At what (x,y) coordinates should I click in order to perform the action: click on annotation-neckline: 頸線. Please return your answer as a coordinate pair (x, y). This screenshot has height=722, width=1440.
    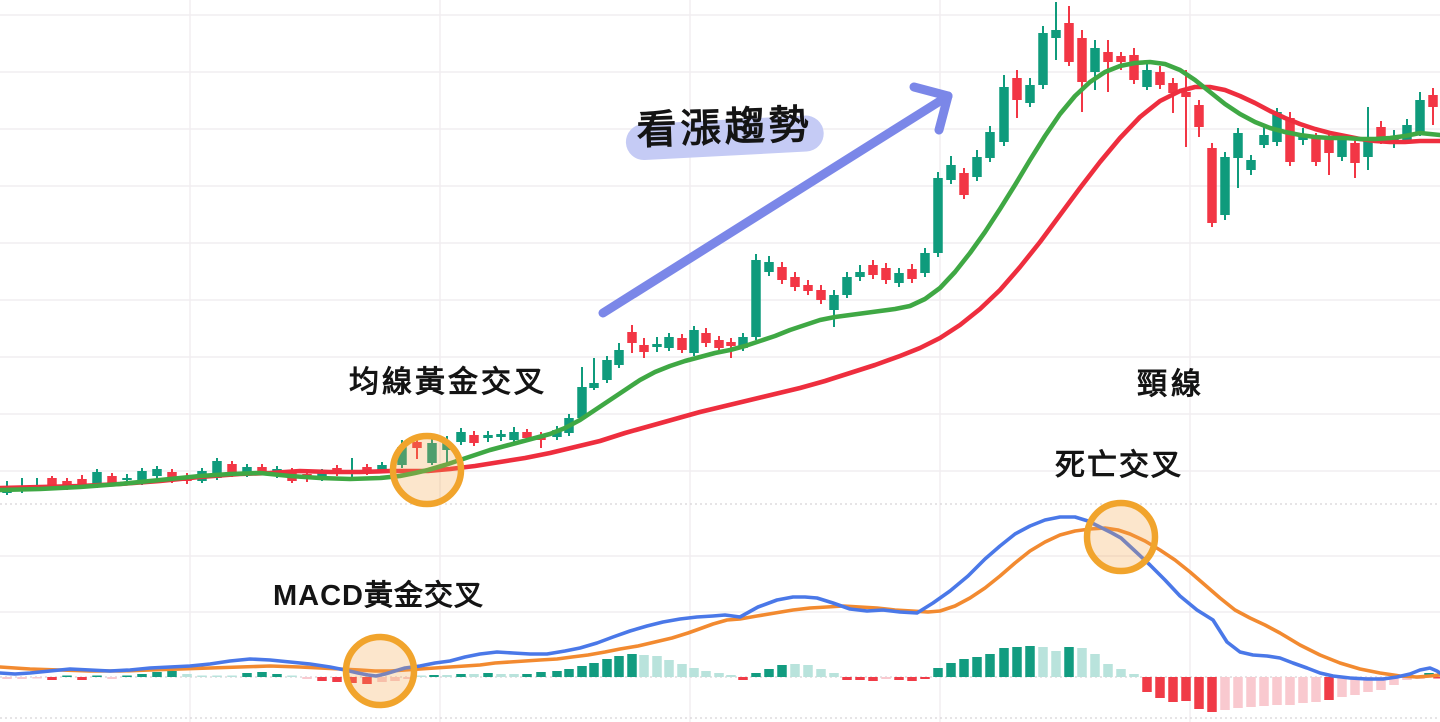
    Looking at the image, I should click on (1171, 384).